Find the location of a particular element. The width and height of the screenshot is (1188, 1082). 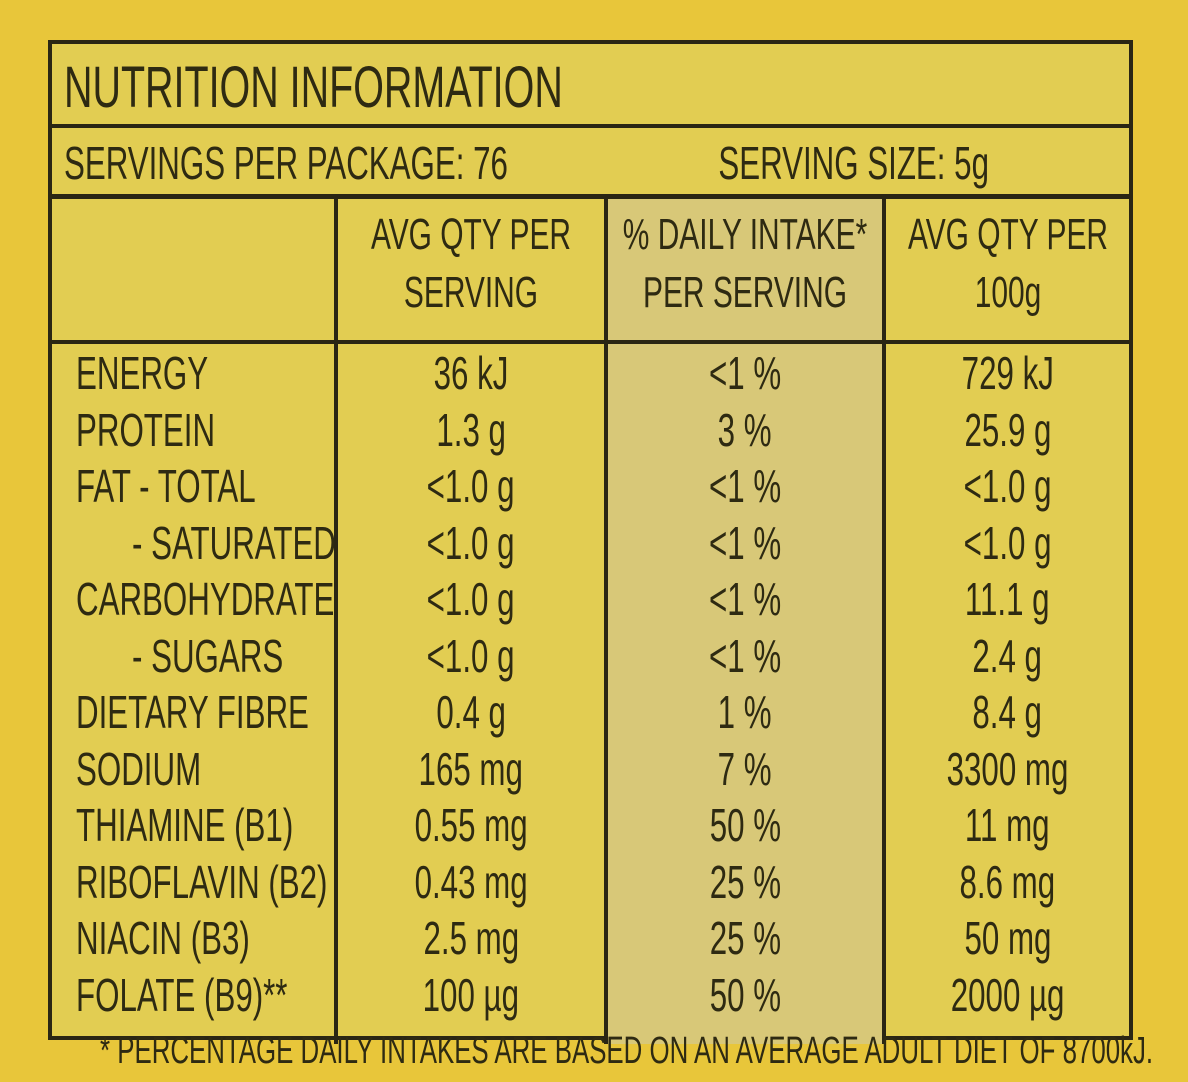

header-wrap: AVG QTY PER SERVING is located at coordinates (471, 264).